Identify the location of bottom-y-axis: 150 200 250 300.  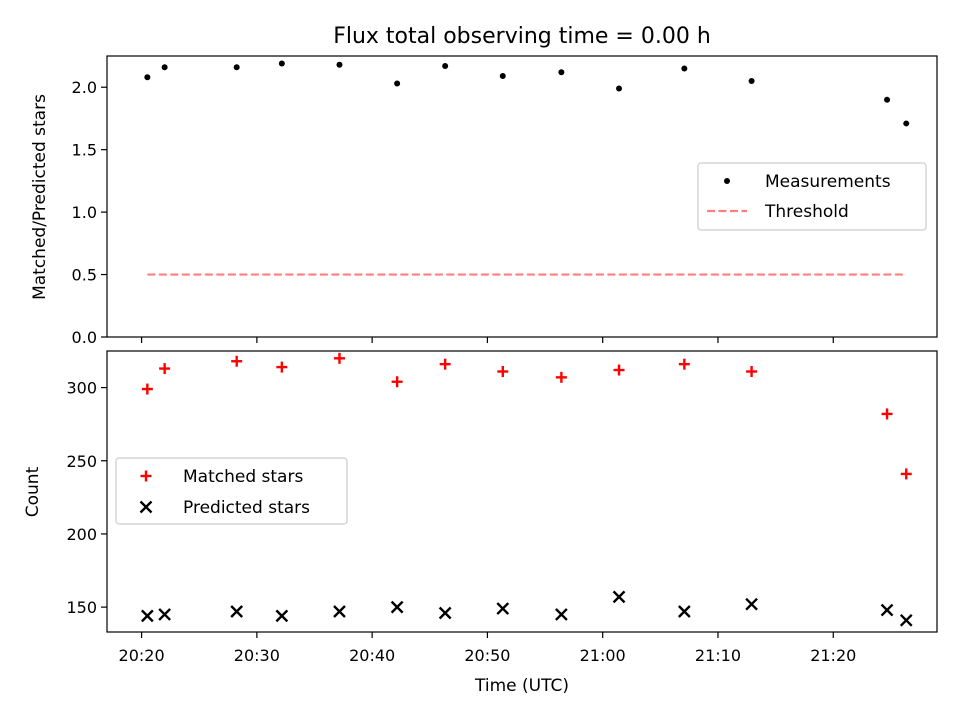
(86, 498).